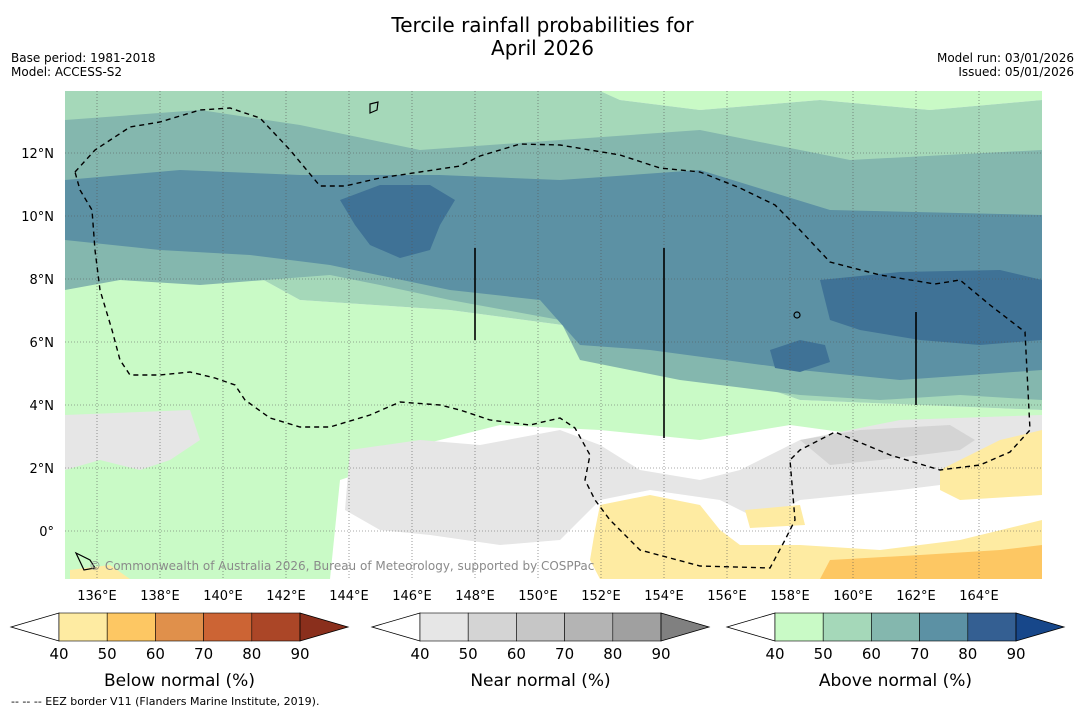 This screenshot has height=713, width=1085. What do you see at coordinates (179, 681) in the screenshot?
I see `colorbar-title: Below normal (%)` at bounding box center [179, 681].